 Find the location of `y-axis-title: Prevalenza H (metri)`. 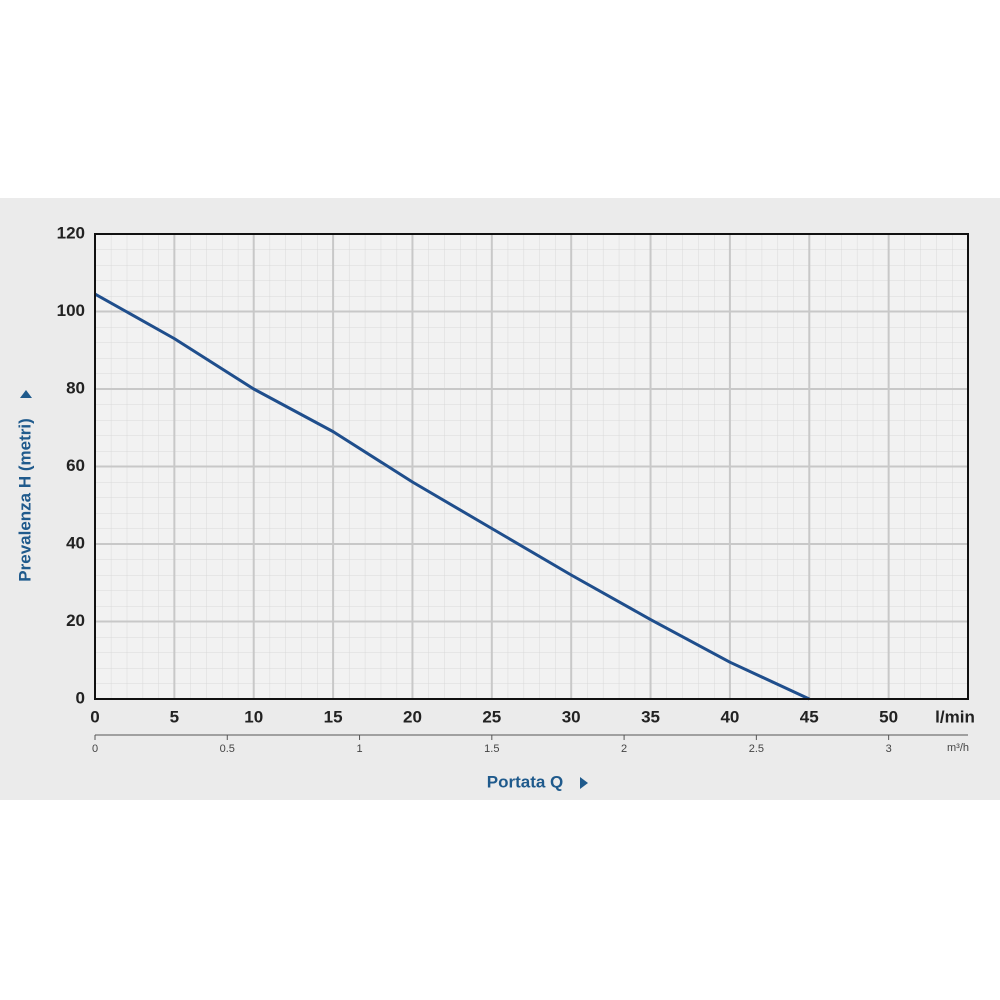

y-axis-title: Prevalenza H (metri) is located at coordinates (24, 499).